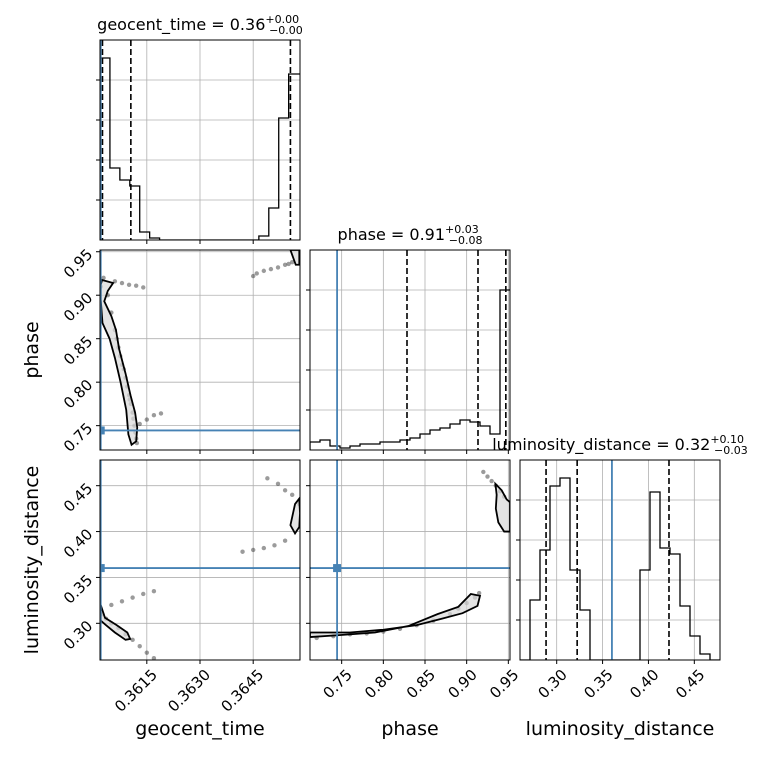 The image size is (760, 760). I want to click on x-tick-label-phase: 0.95, so click(504, 684).